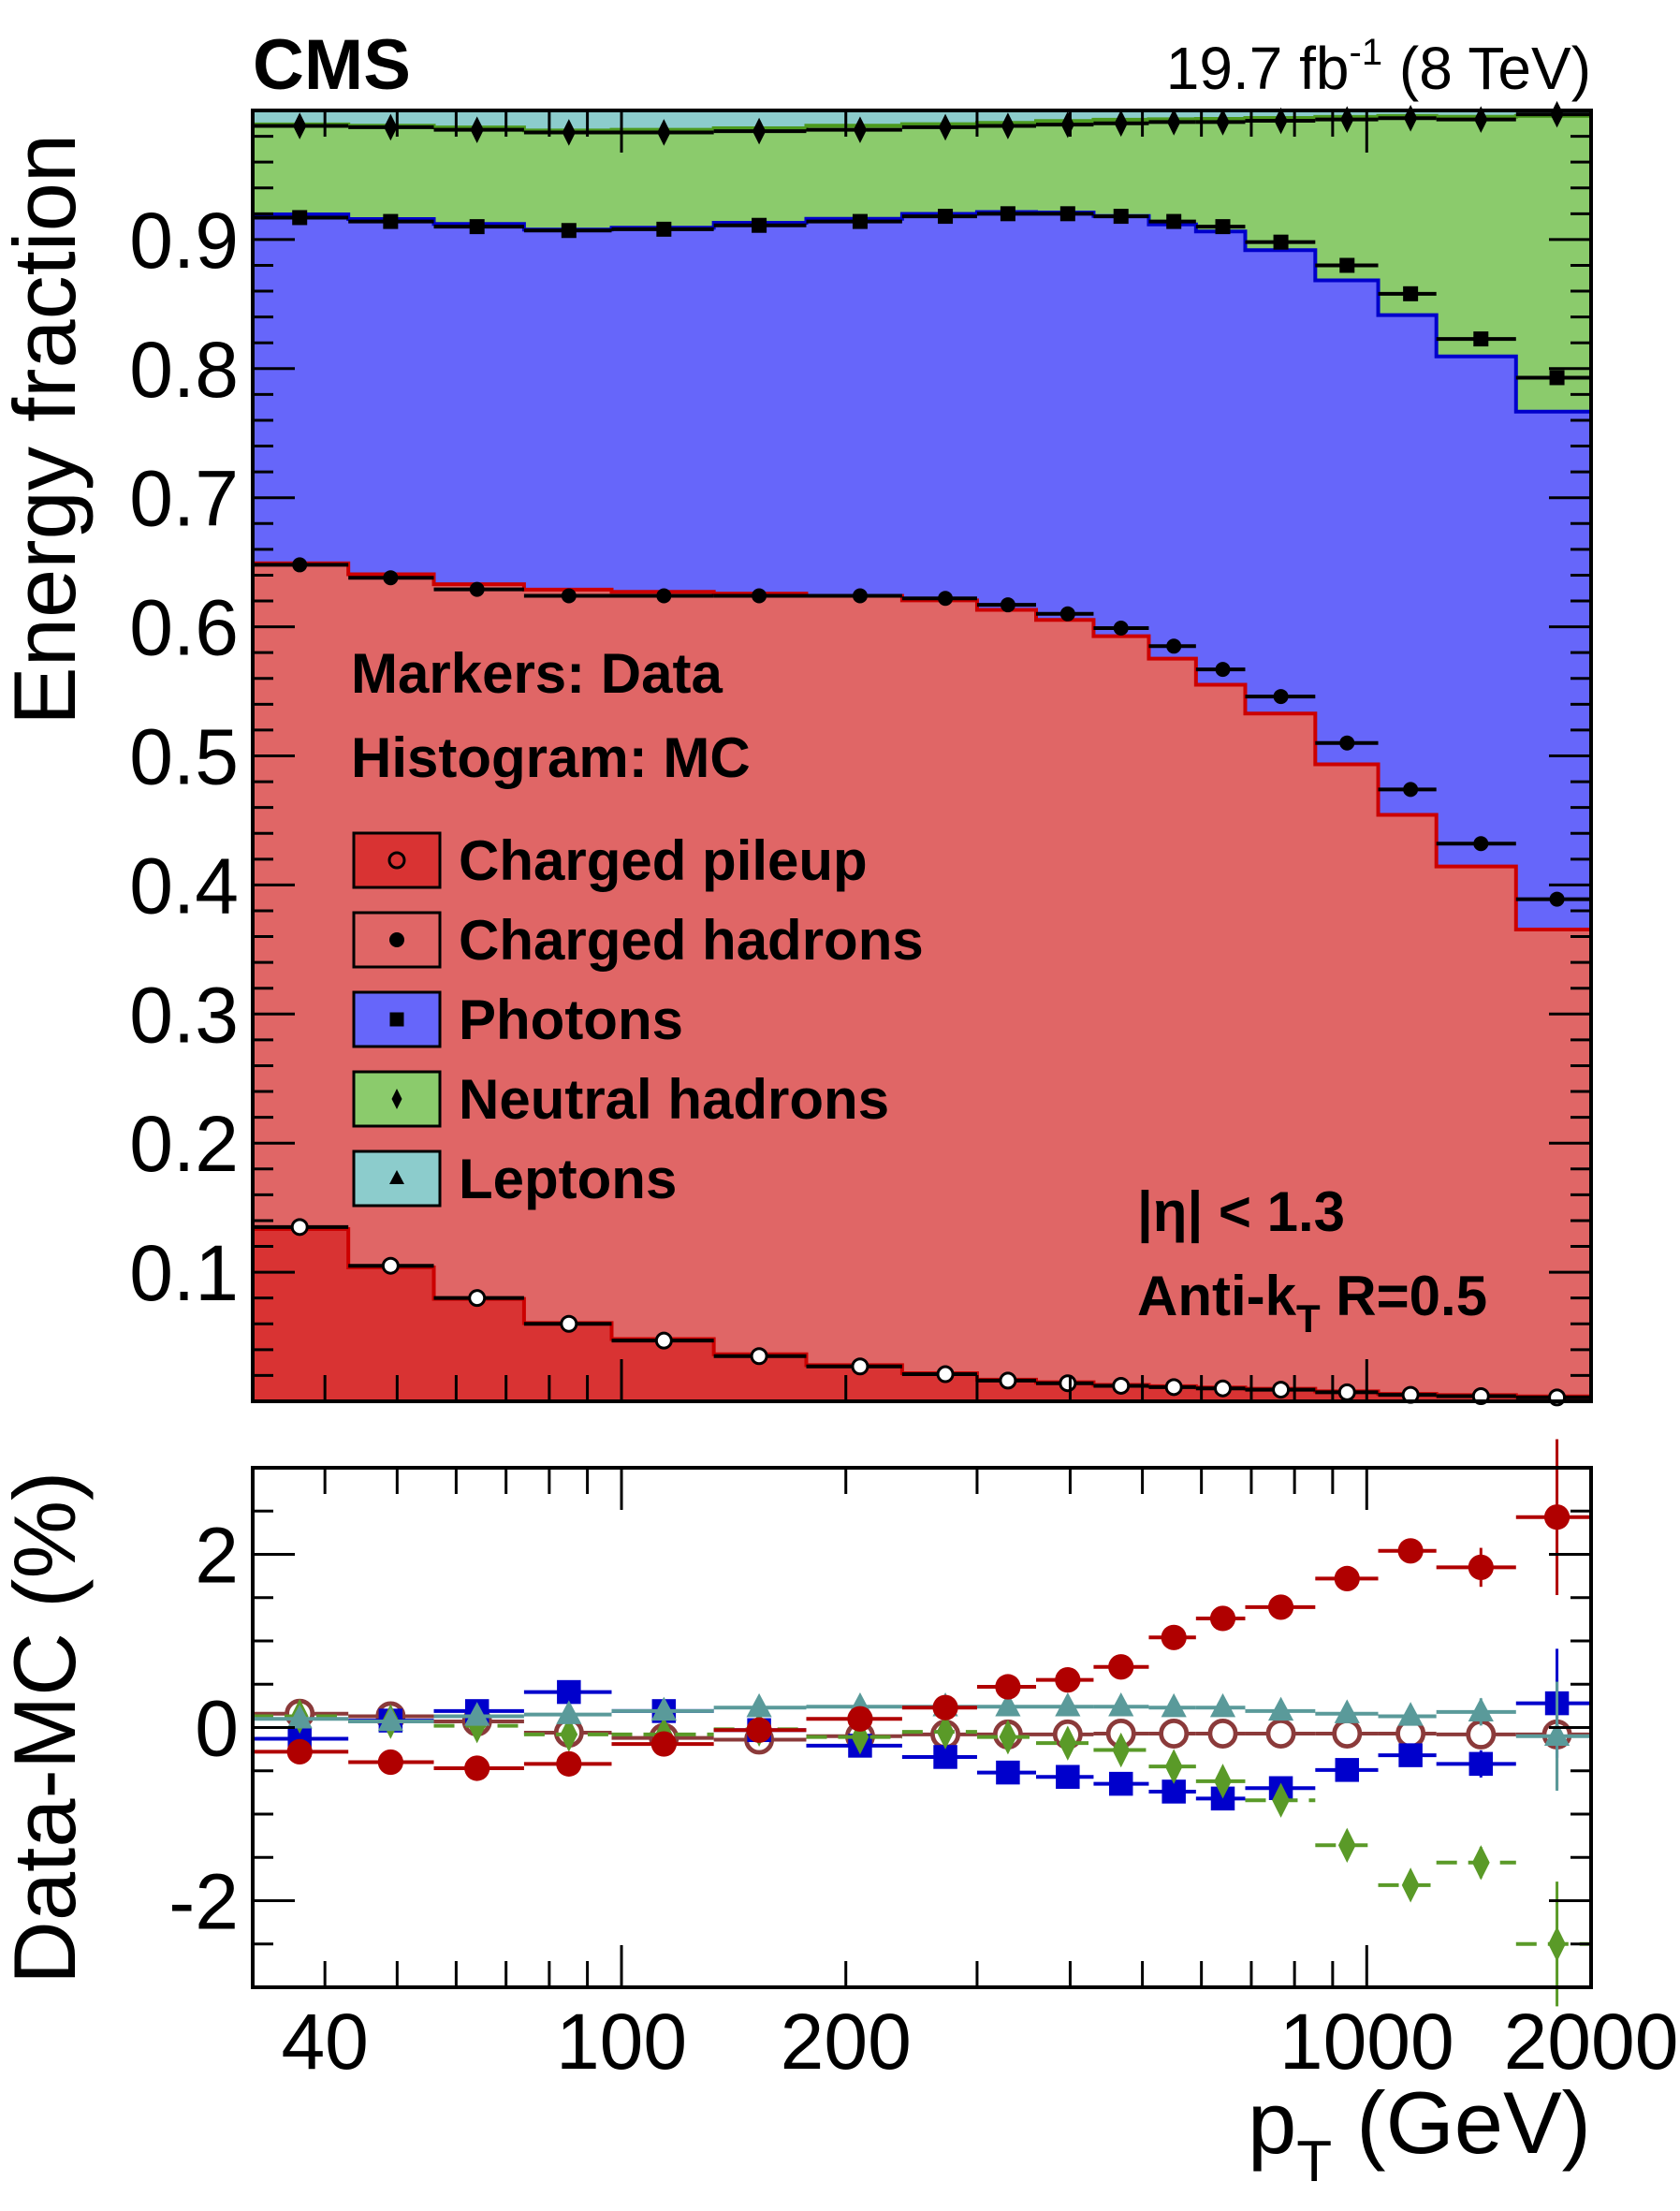 The image size is (1680, 2211). I want to click on lumi-space, so click(1390, 68).